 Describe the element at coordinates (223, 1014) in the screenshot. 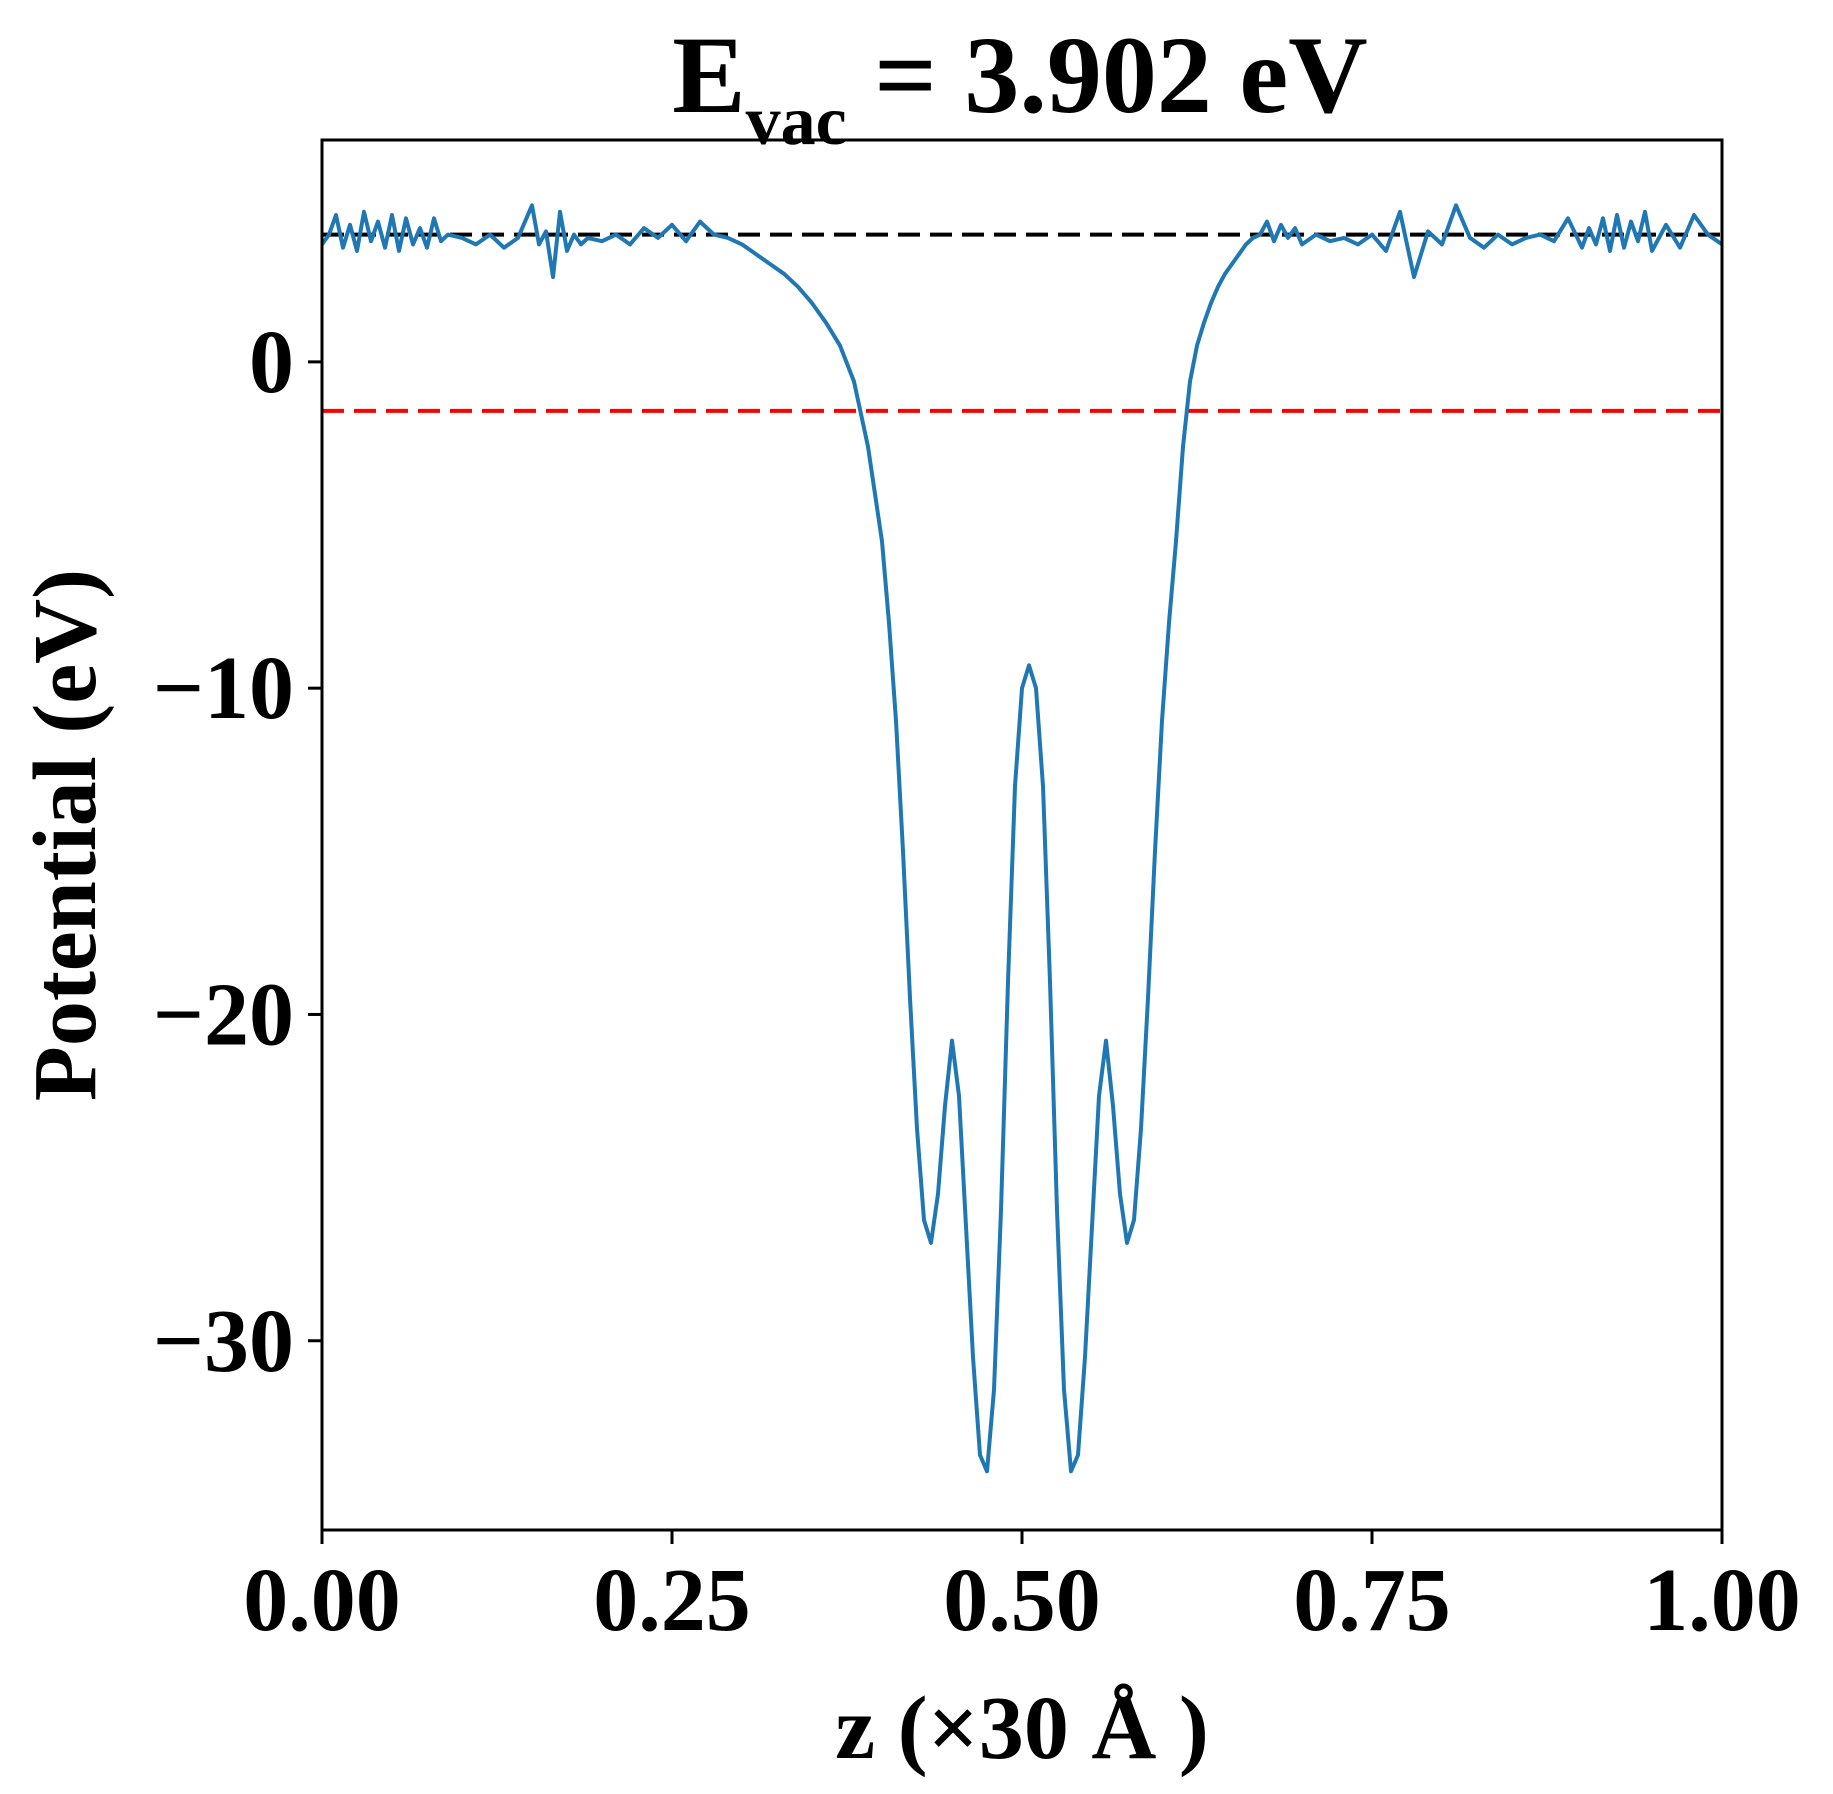

I see `y-tick-label: −20` at that location.